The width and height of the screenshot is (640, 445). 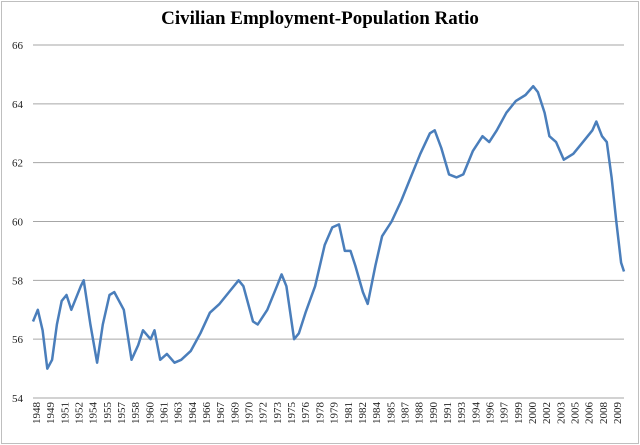 What do you see at coordinates (235, 413) in the screenshot?
I see `x-tick-label: 1969` at bounding box center [235, 413].